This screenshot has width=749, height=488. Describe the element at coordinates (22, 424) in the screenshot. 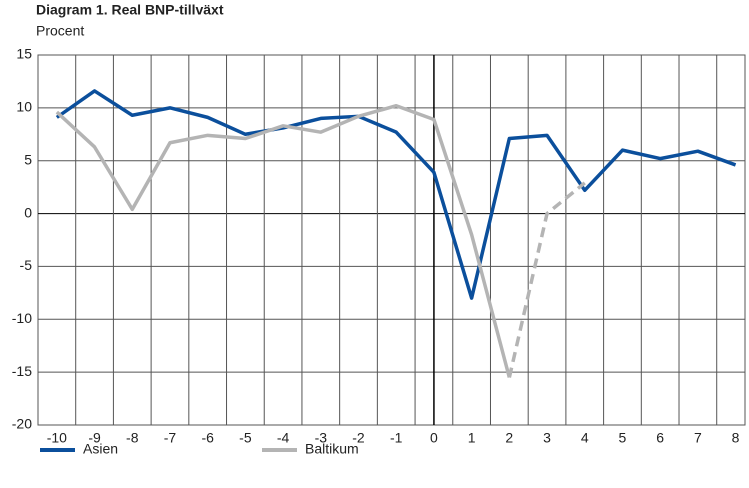

I see `y-tick-label: -20` at that location.